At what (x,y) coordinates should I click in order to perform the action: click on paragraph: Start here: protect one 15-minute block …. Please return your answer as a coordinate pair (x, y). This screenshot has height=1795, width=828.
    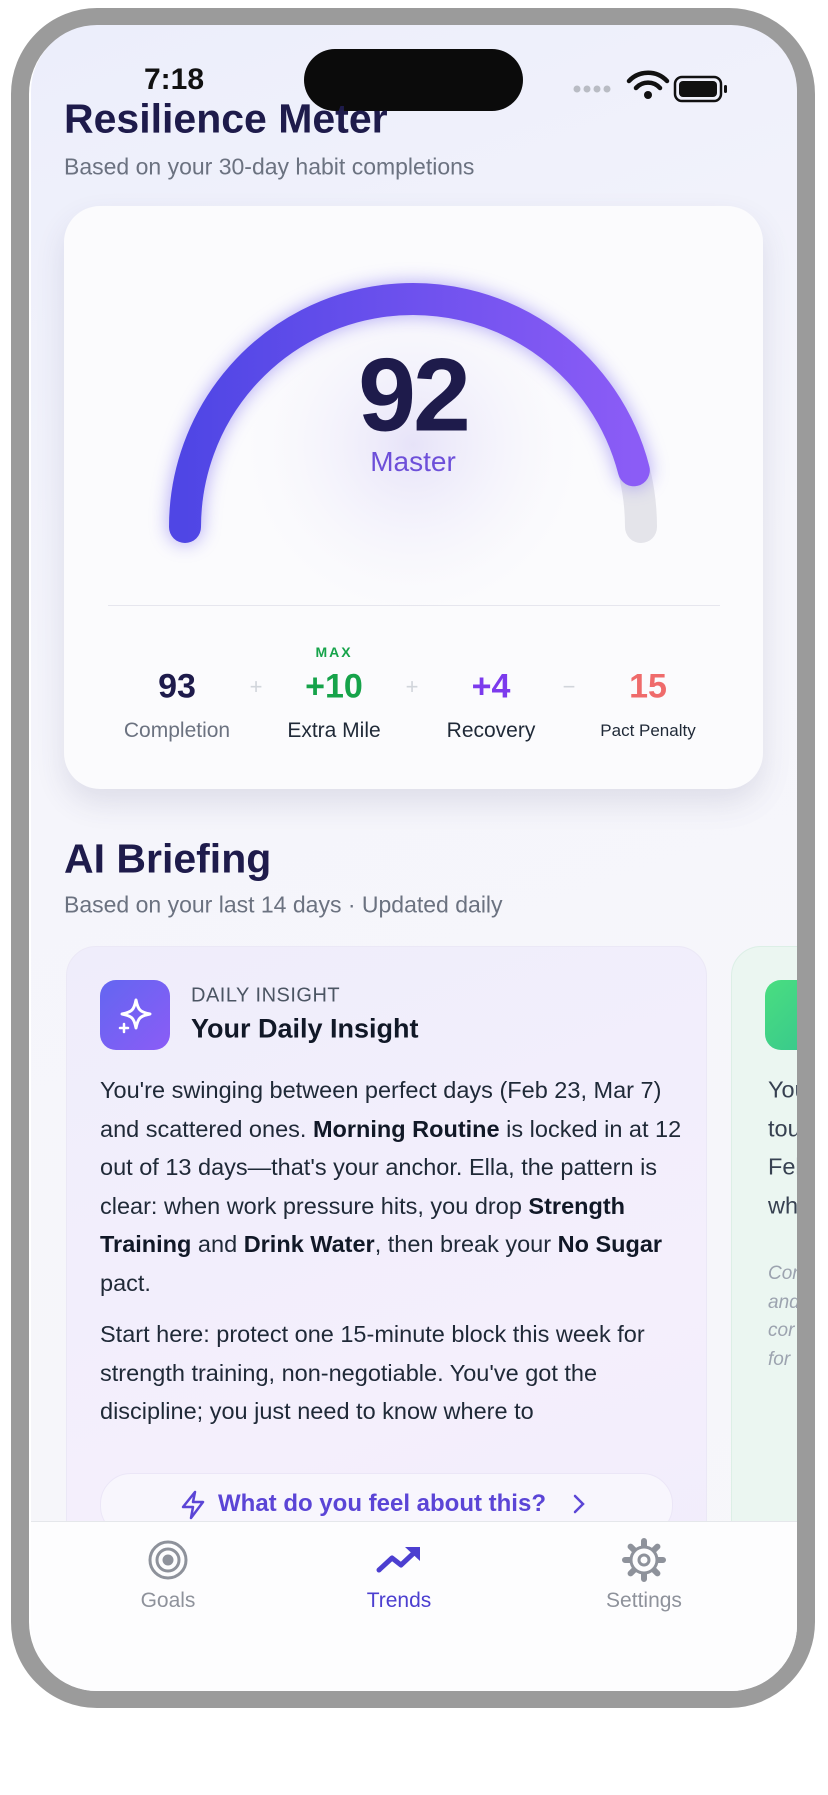
    Looking at the image, I should click on (392, 1373).